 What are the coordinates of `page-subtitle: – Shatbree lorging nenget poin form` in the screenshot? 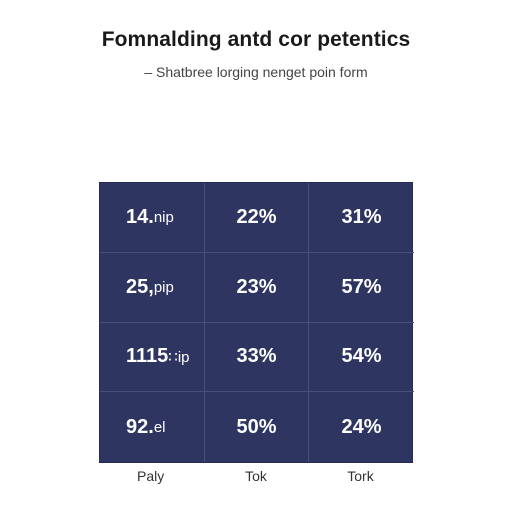 It's located at (256, 72).